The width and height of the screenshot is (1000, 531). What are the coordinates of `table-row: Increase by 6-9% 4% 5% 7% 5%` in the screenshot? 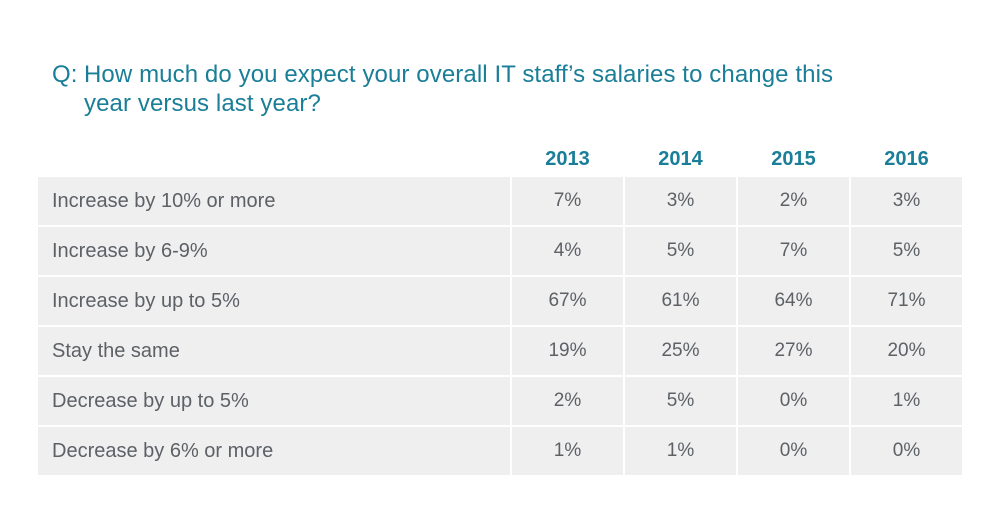 It's located at (501, 251).